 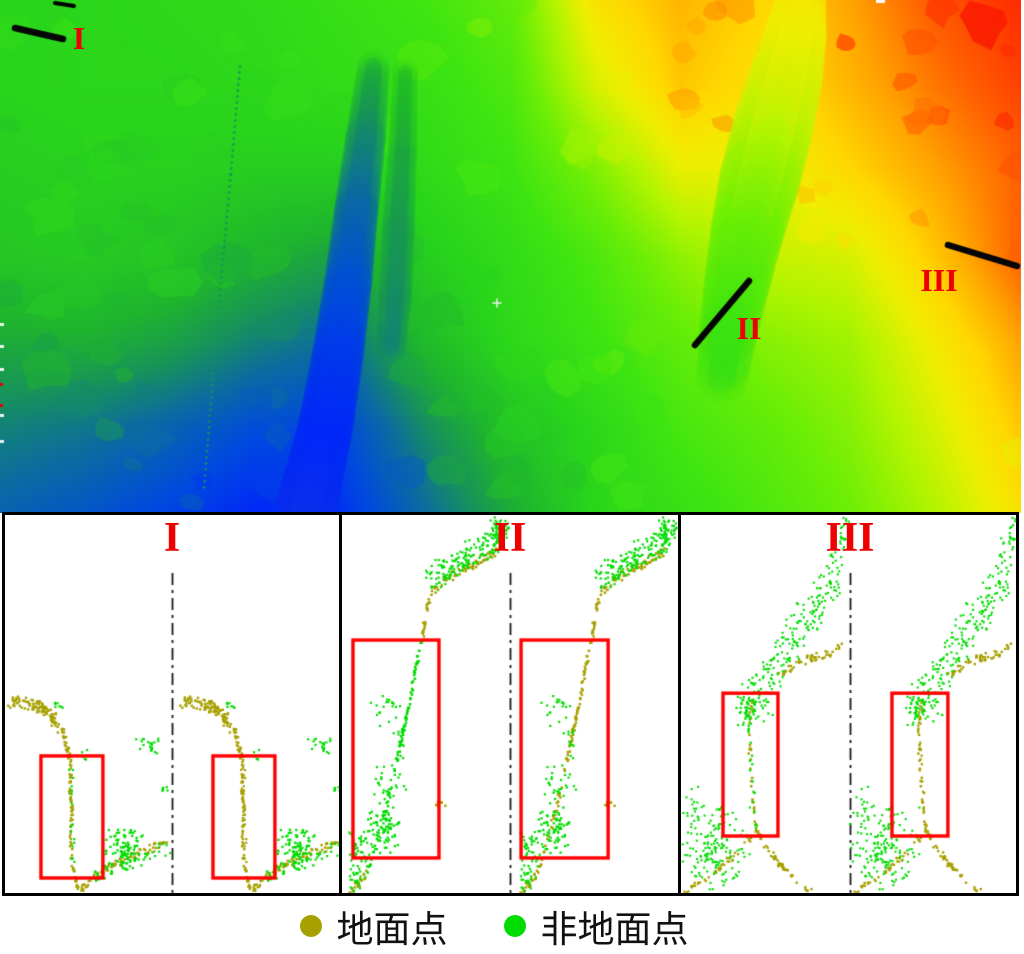 I want to click on ground-point-label: 地面点, so click(x=392, y=930).